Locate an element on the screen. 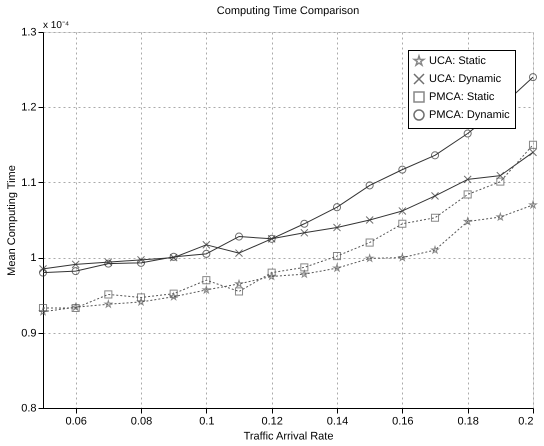 The height and width of the screenshot is (446, 544). legend-label: UCA: Dynamic is located at coordinates (465, 79).